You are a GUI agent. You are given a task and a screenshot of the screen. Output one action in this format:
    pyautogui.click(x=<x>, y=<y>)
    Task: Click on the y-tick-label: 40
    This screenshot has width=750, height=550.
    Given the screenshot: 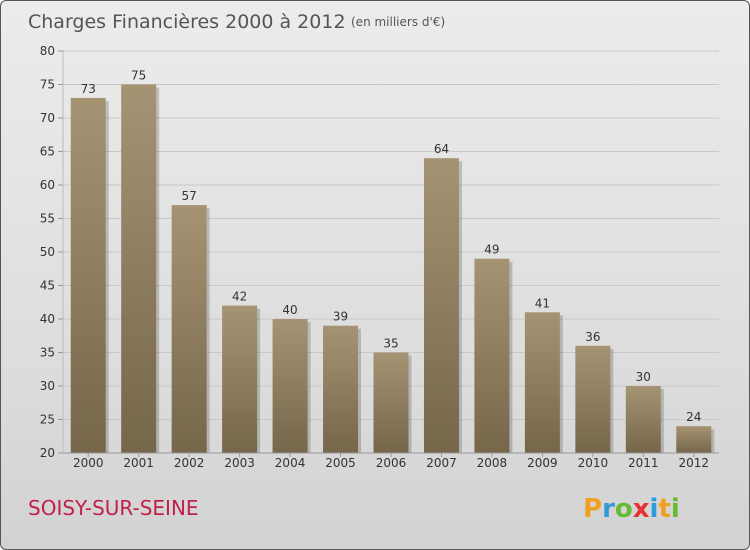 What is the action you would take?
    pyautogui.click(x=47, y=319)
    